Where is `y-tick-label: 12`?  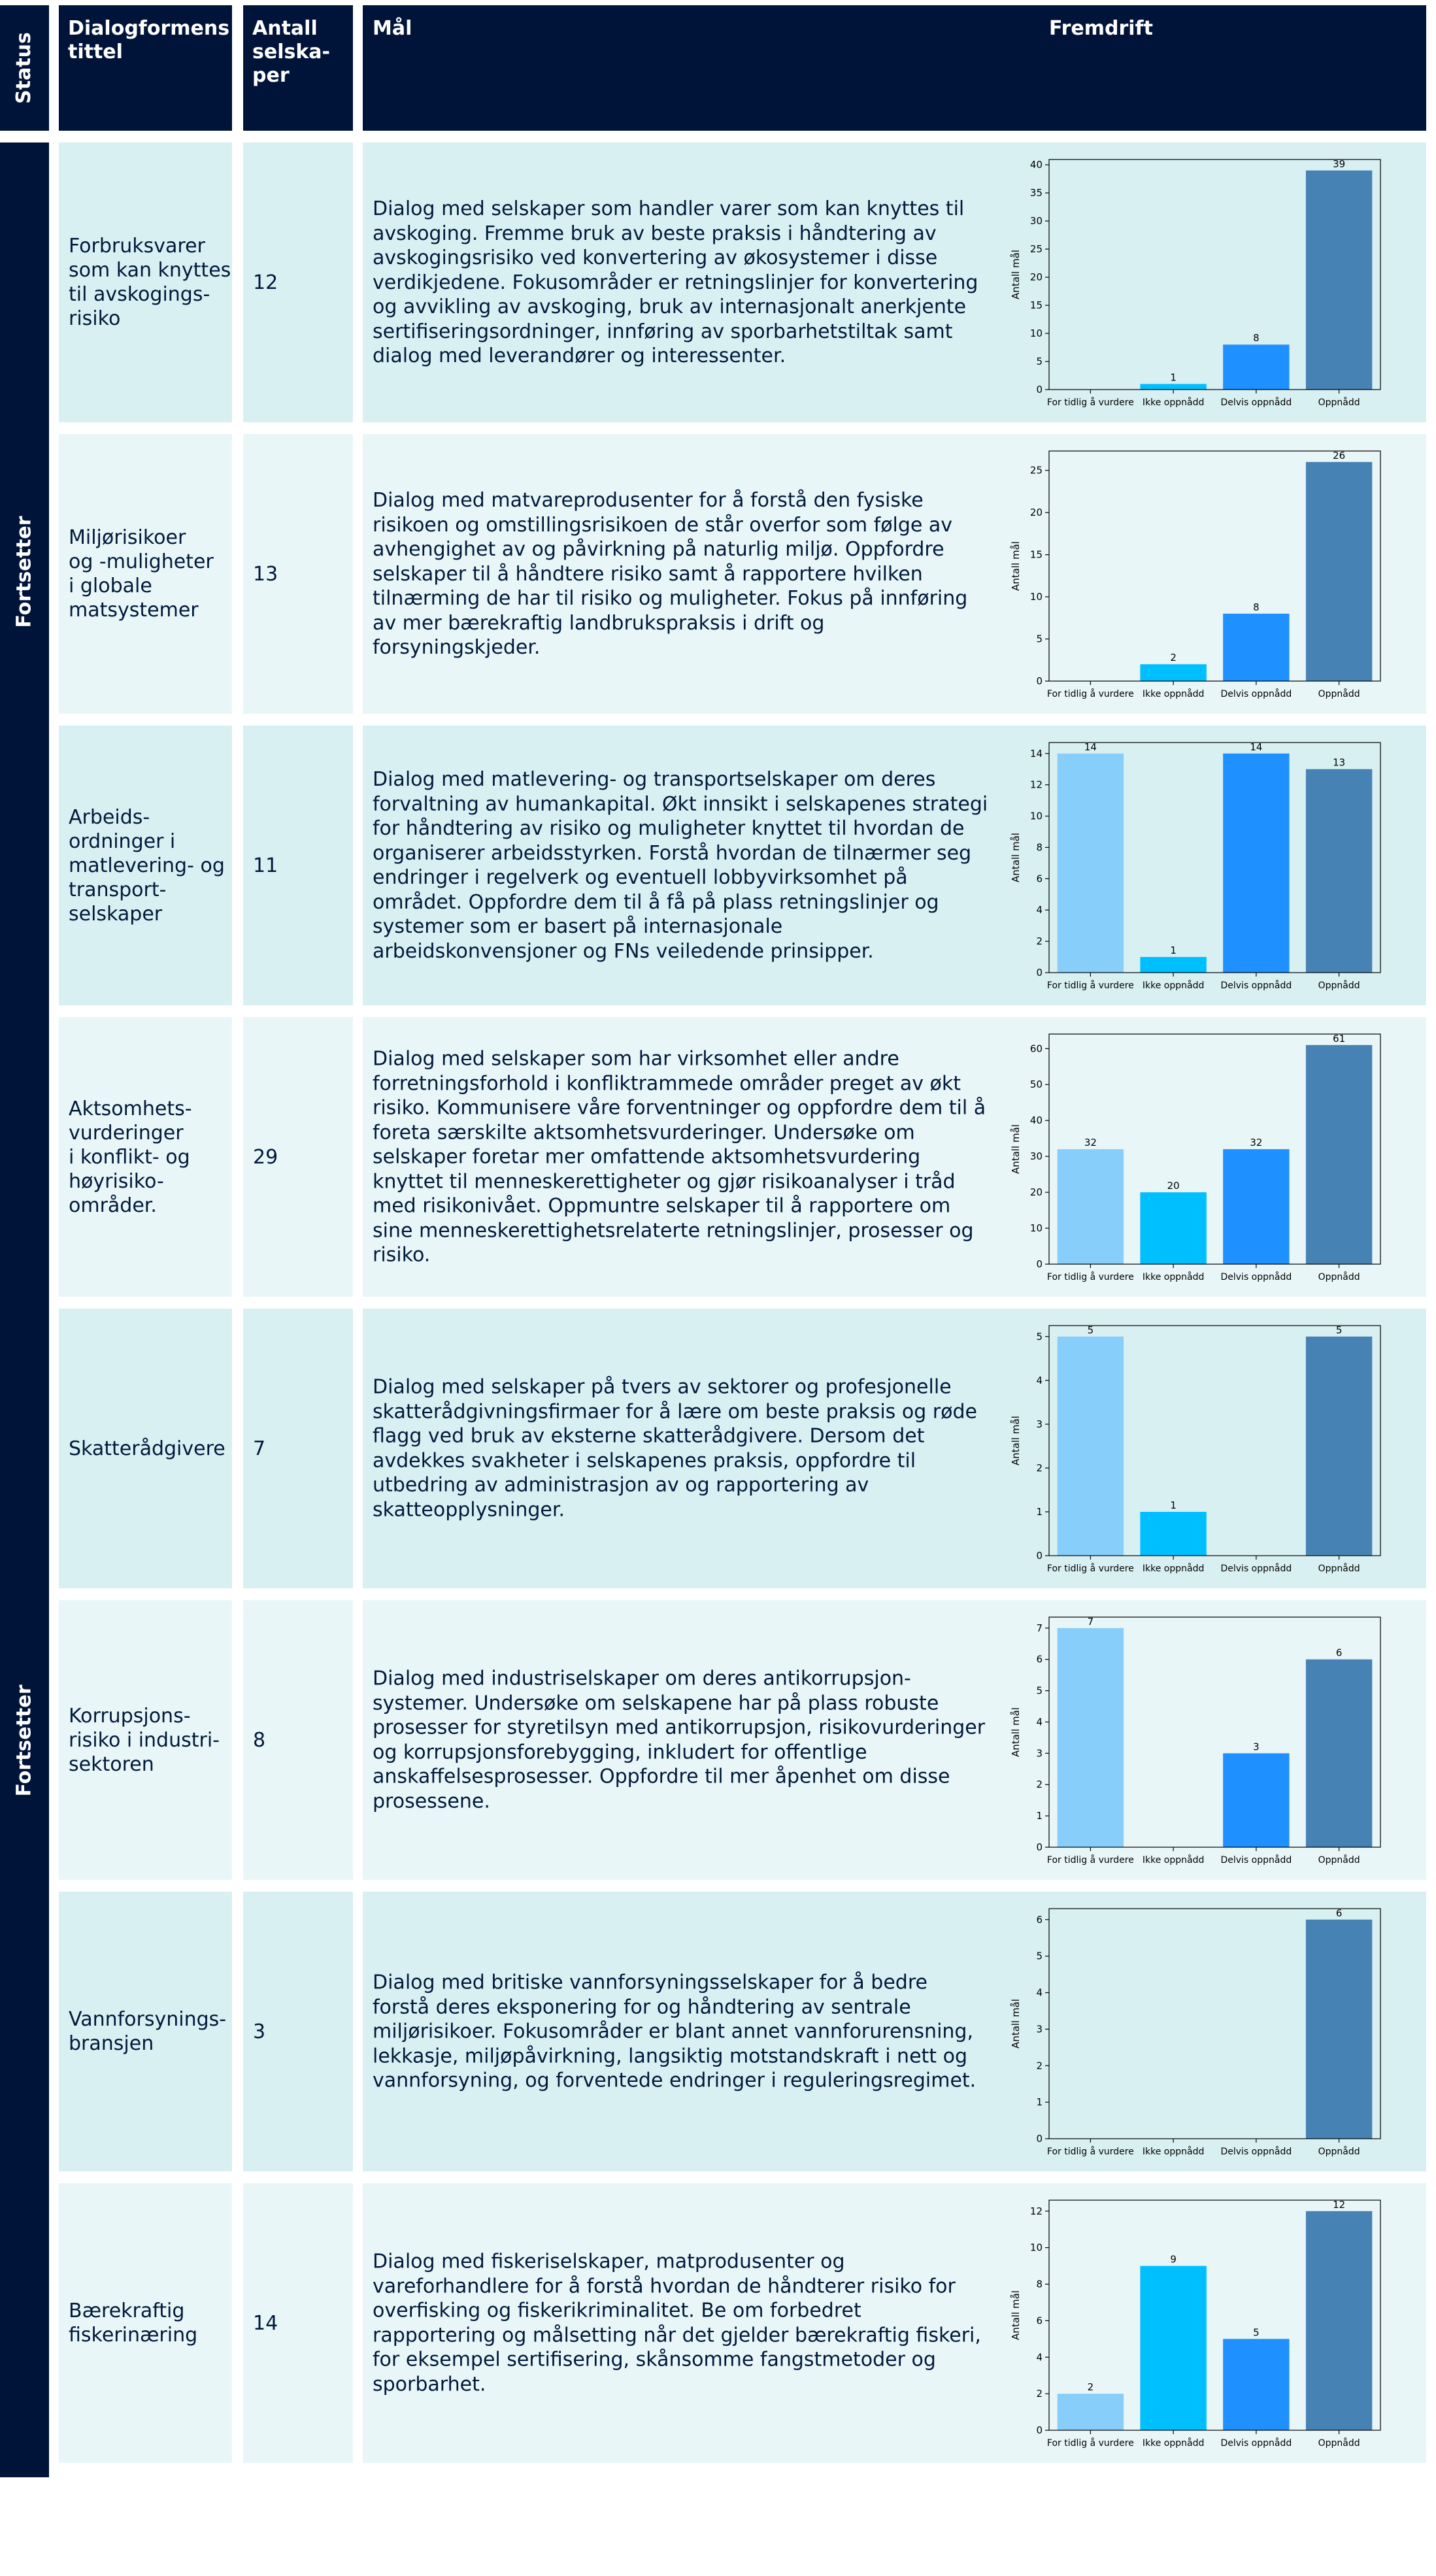 y-tick-label: 12 is located at coordinates (1036, 785).